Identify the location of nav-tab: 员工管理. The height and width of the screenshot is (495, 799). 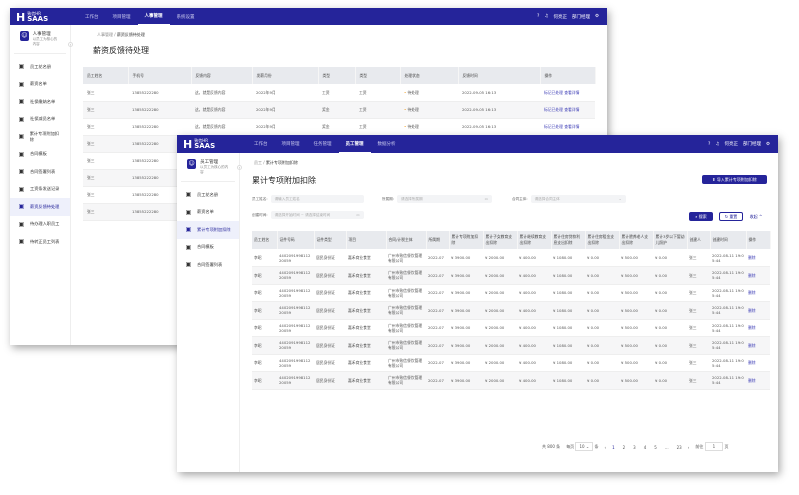
(354, 144).